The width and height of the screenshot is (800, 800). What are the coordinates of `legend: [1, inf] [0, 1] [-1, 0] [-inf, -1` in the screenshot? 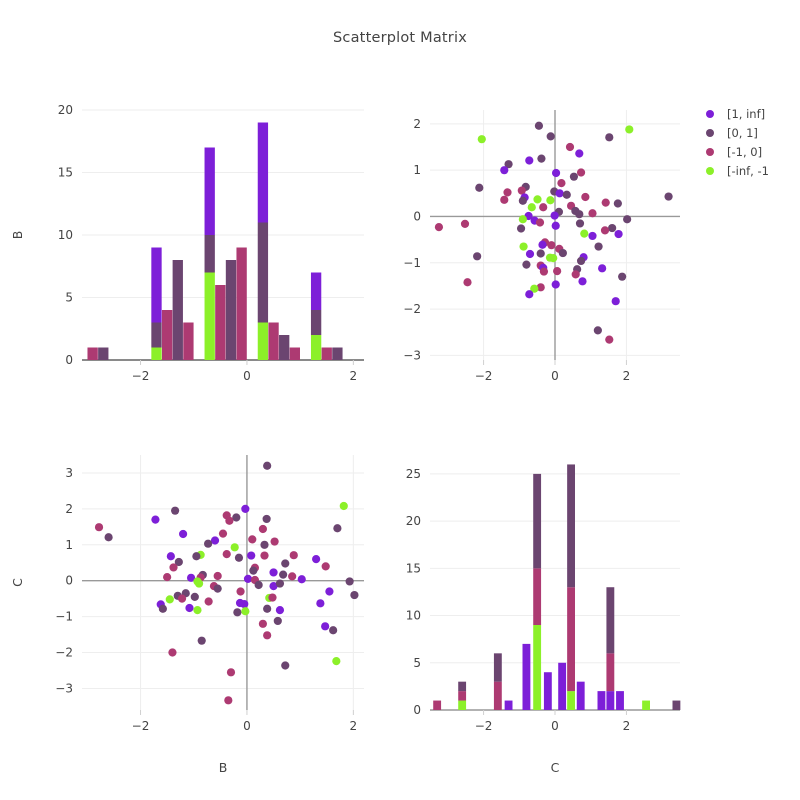 It's located at (737, 142).